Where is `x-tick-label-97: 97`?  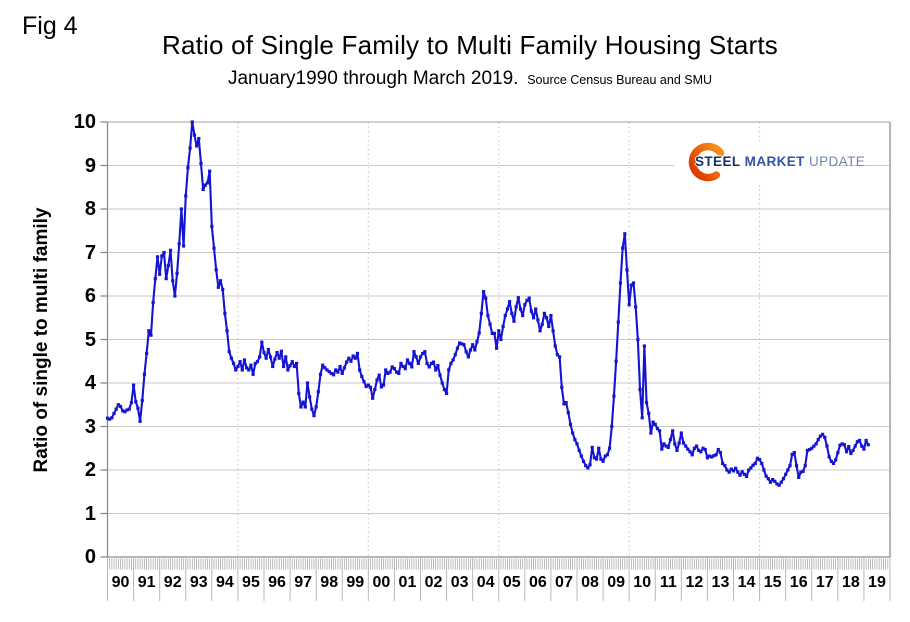 x-tick-label-97: 97 is located at coordinates (303, 582).